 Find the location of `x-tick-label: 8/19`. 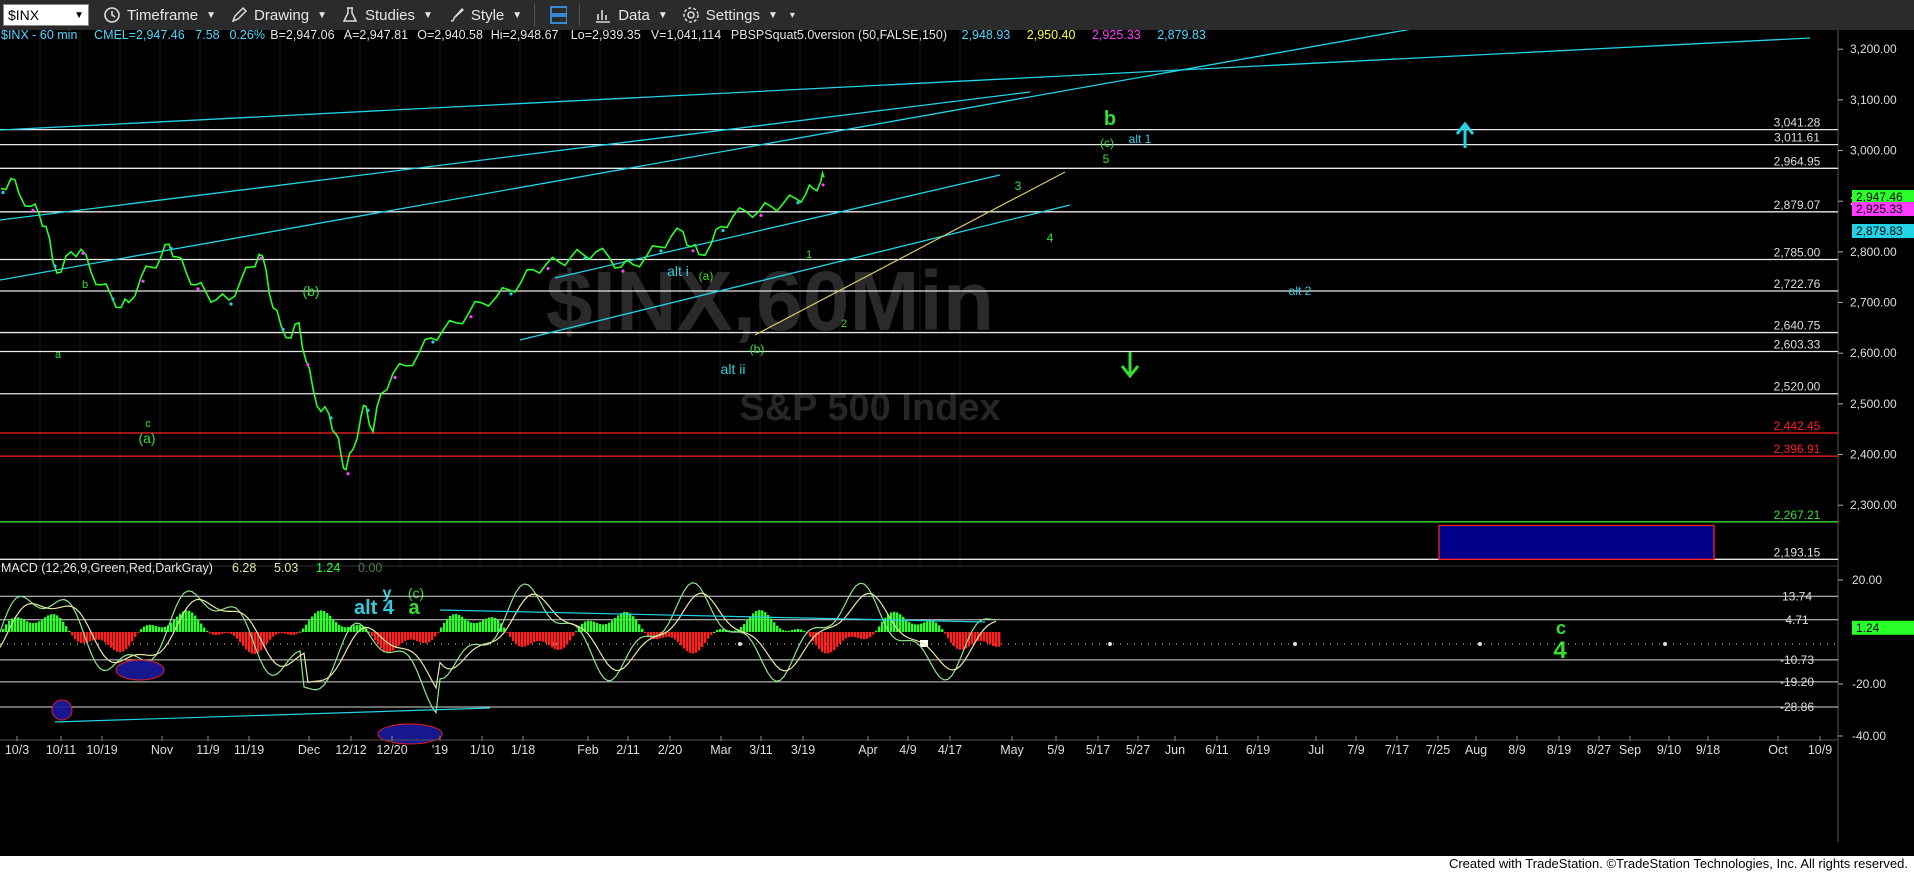

x-tick-label: 8/19 is located at coordinates (1559, 750).